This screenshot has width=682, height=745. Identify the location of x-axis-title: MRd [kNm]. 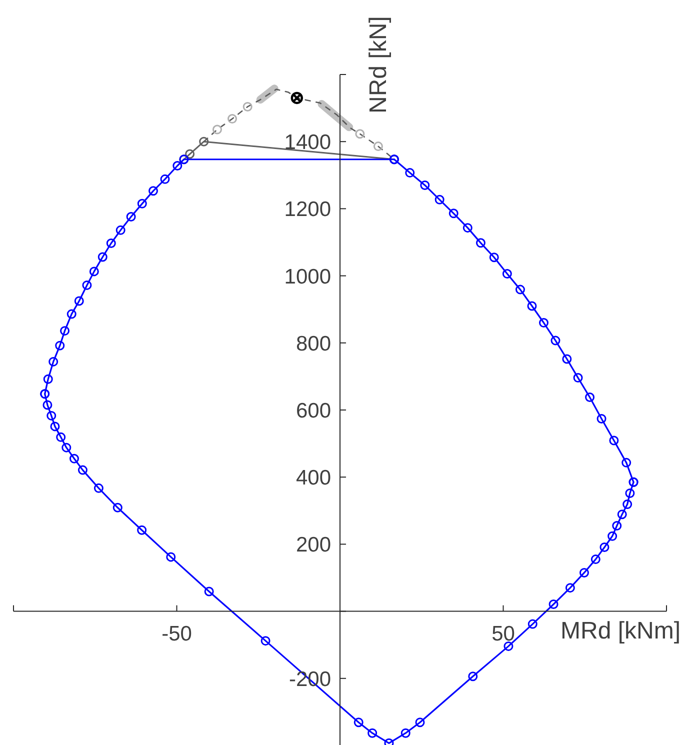
(620, 630).